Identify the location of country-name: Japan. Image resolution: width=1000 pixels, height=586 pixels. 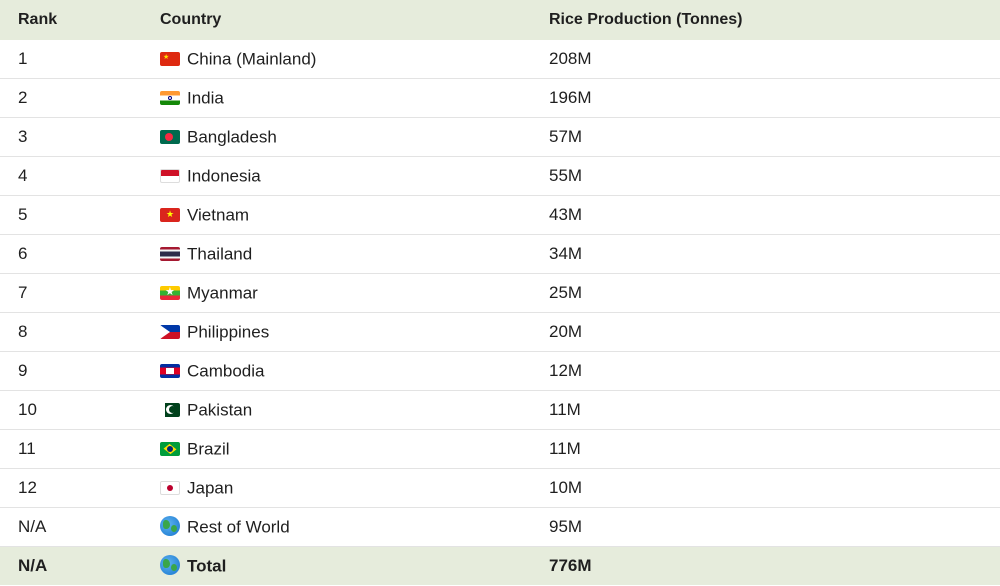
(210, 488).